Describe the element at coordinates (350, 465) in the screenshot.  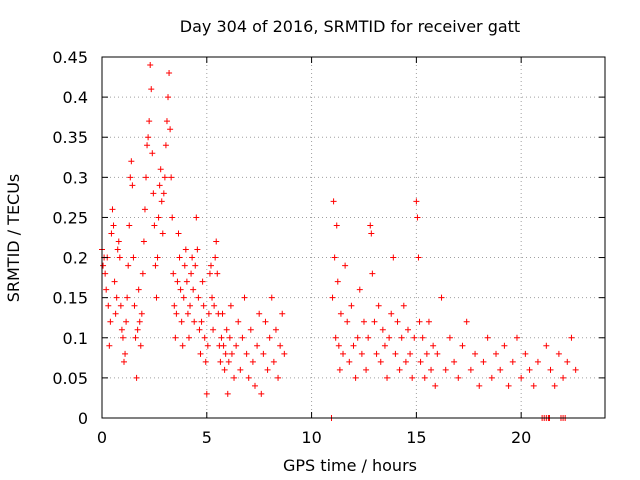
I see `x-axis-label: GPS time / hours` at that location.